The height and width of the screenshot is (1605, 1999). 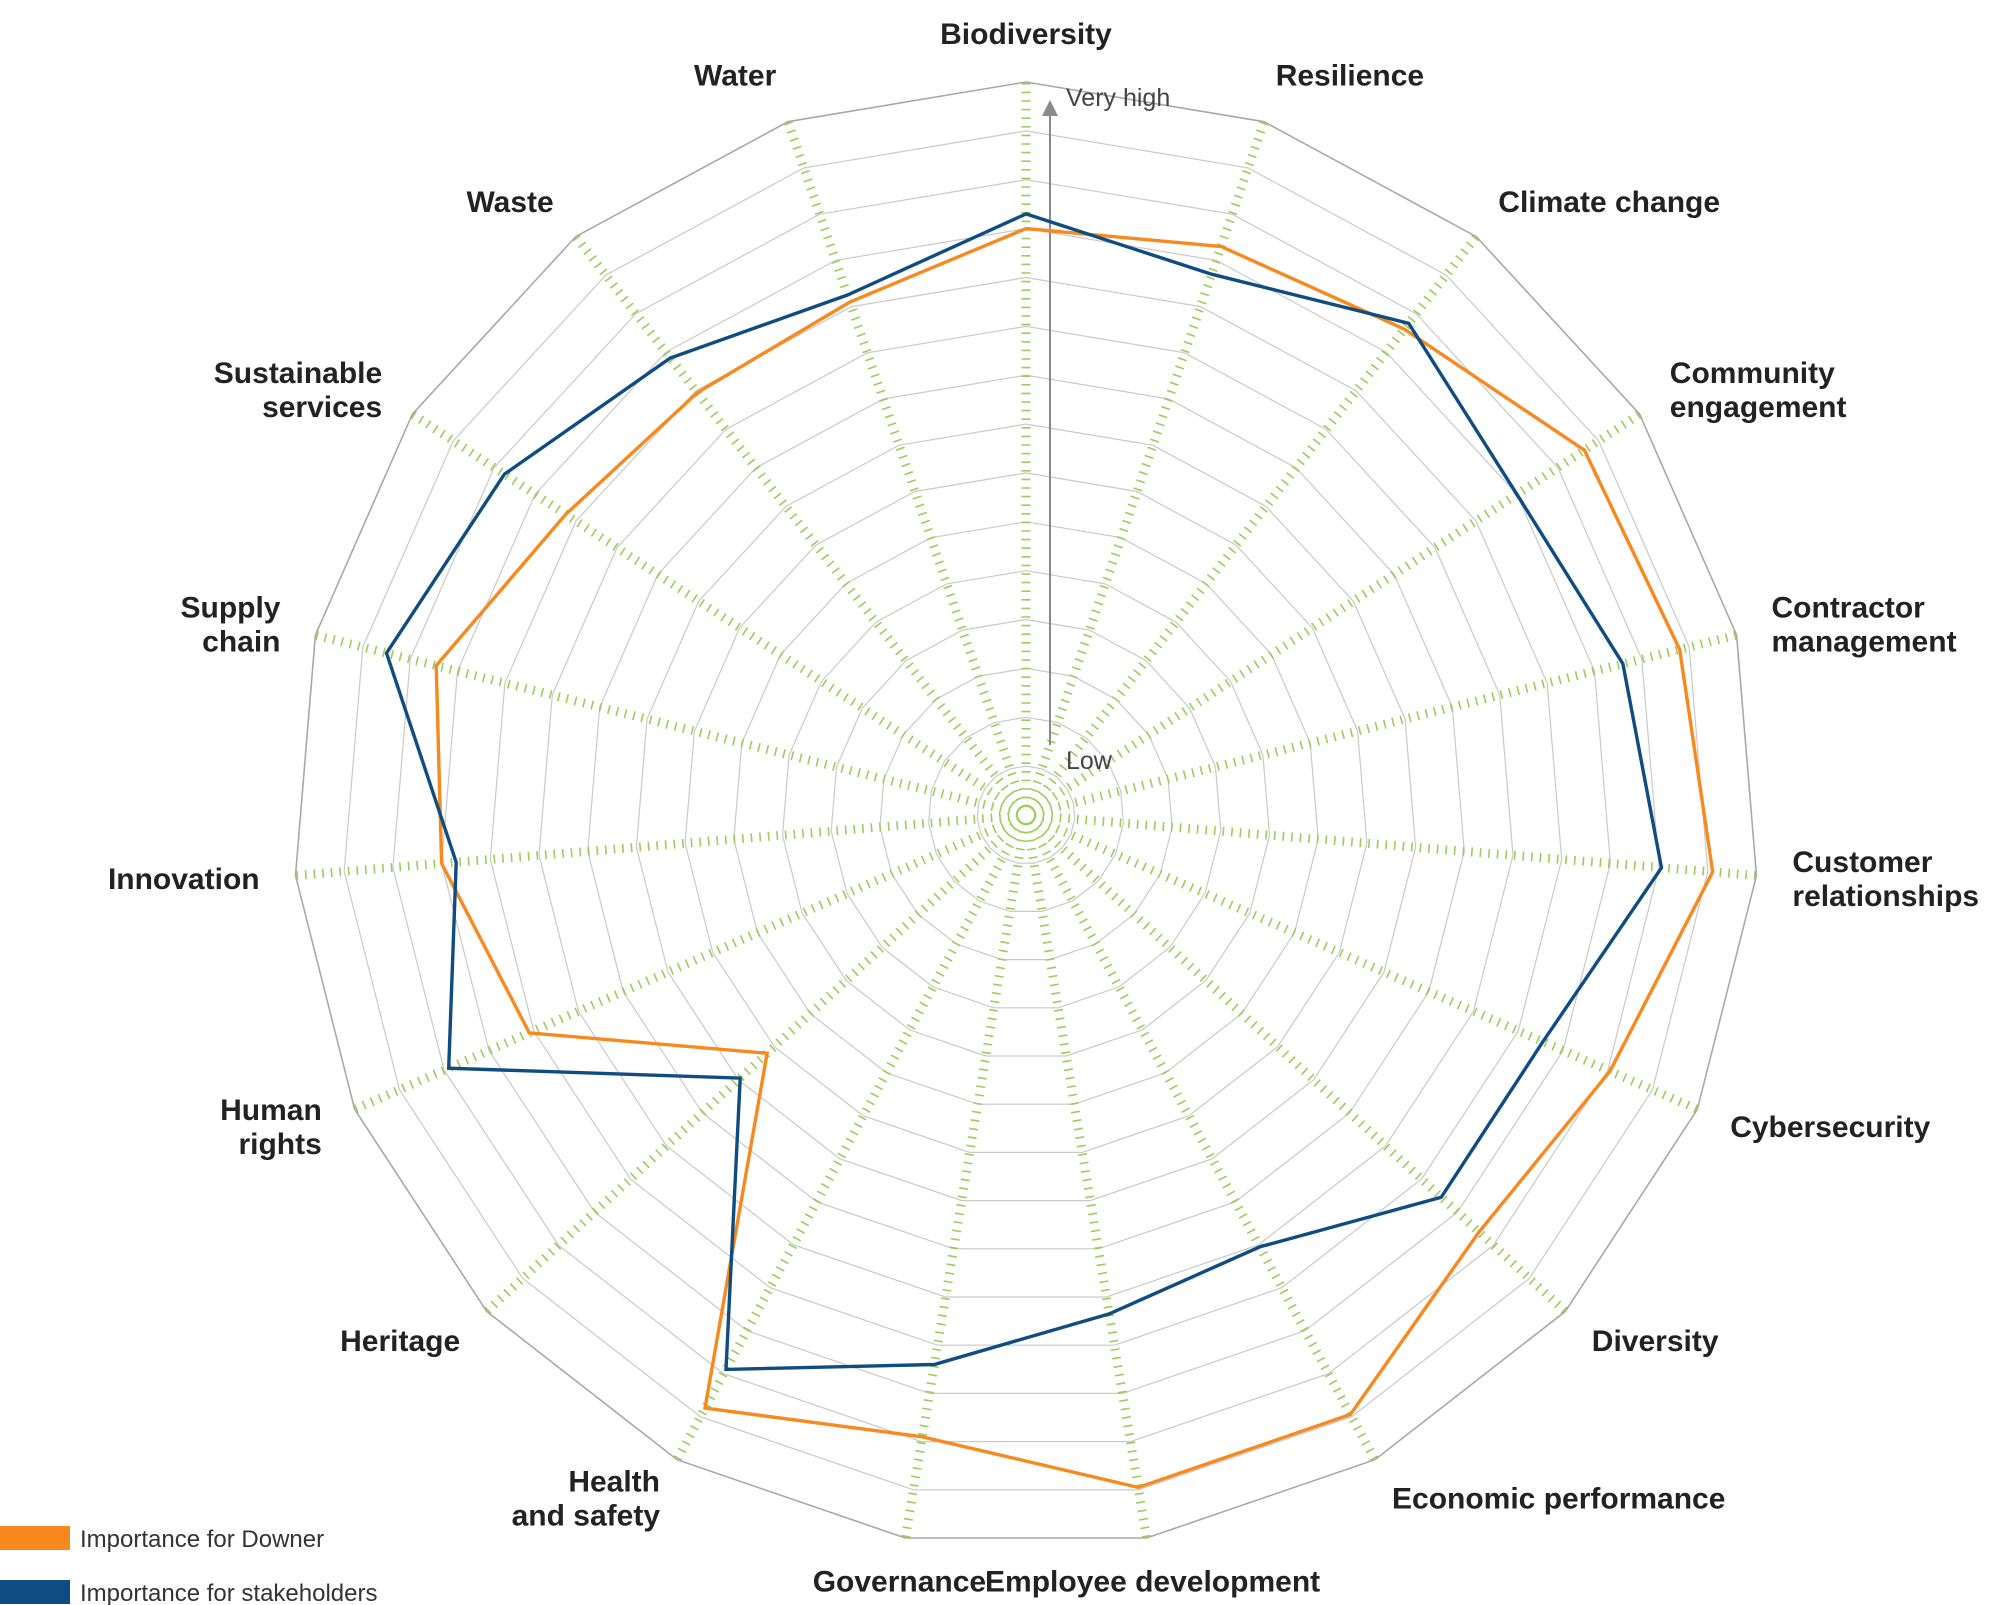 I want to click on category-label: Health and safety, so click(x=586, y=1498).